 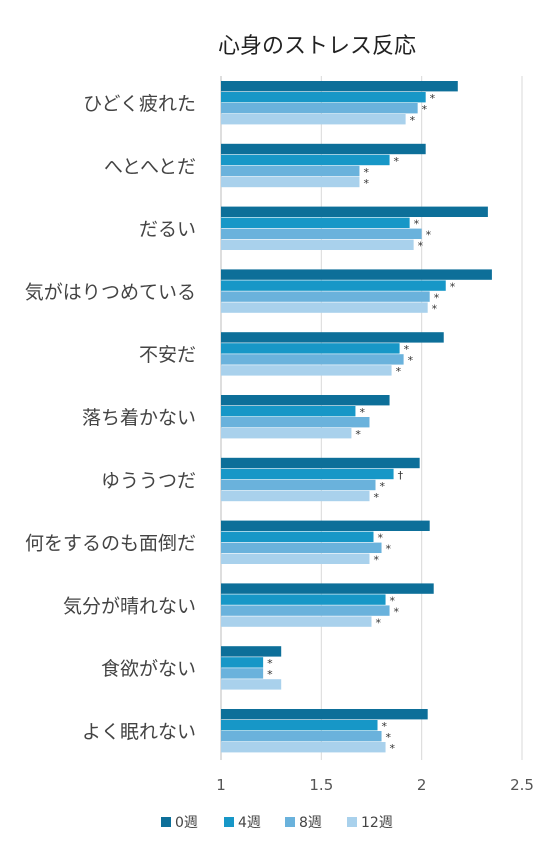 I want to click on x-tick-label: 1.5, so click(x=321, y=785).